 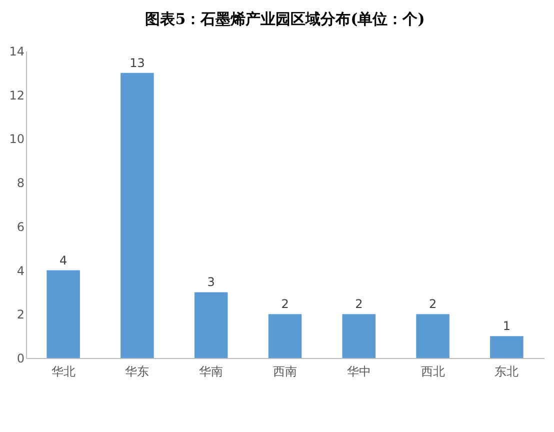 What do you see at coordinates (20, 183) in the screenshot?
I see `y-tick-label: 8` at bounding box center [20, 183].